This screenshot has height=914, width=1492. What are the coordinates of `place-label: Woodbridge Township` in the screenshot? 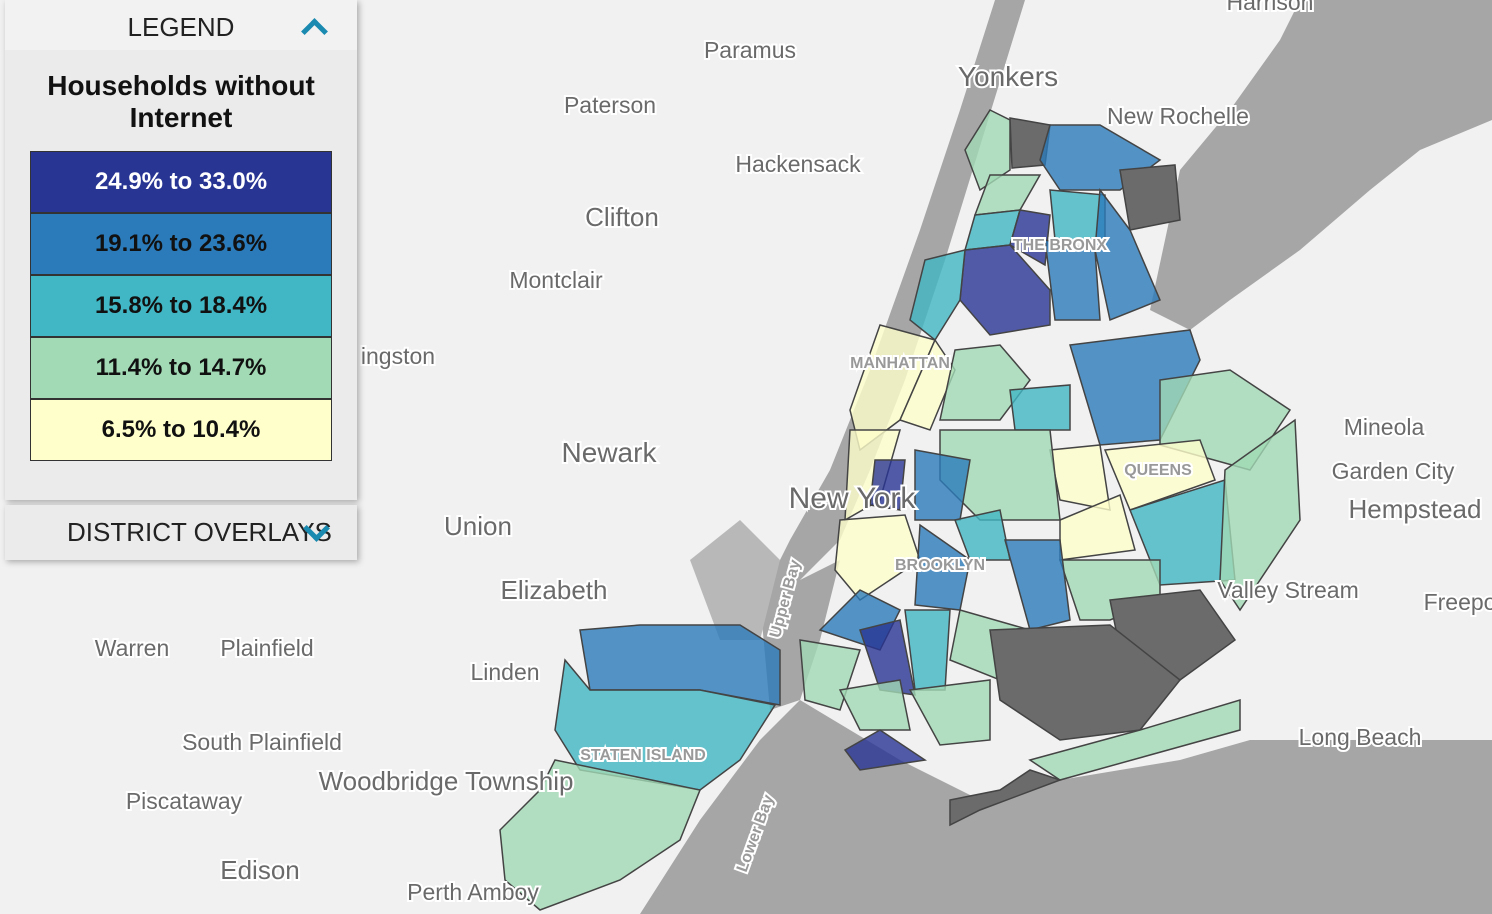 It's located at (446, 781).